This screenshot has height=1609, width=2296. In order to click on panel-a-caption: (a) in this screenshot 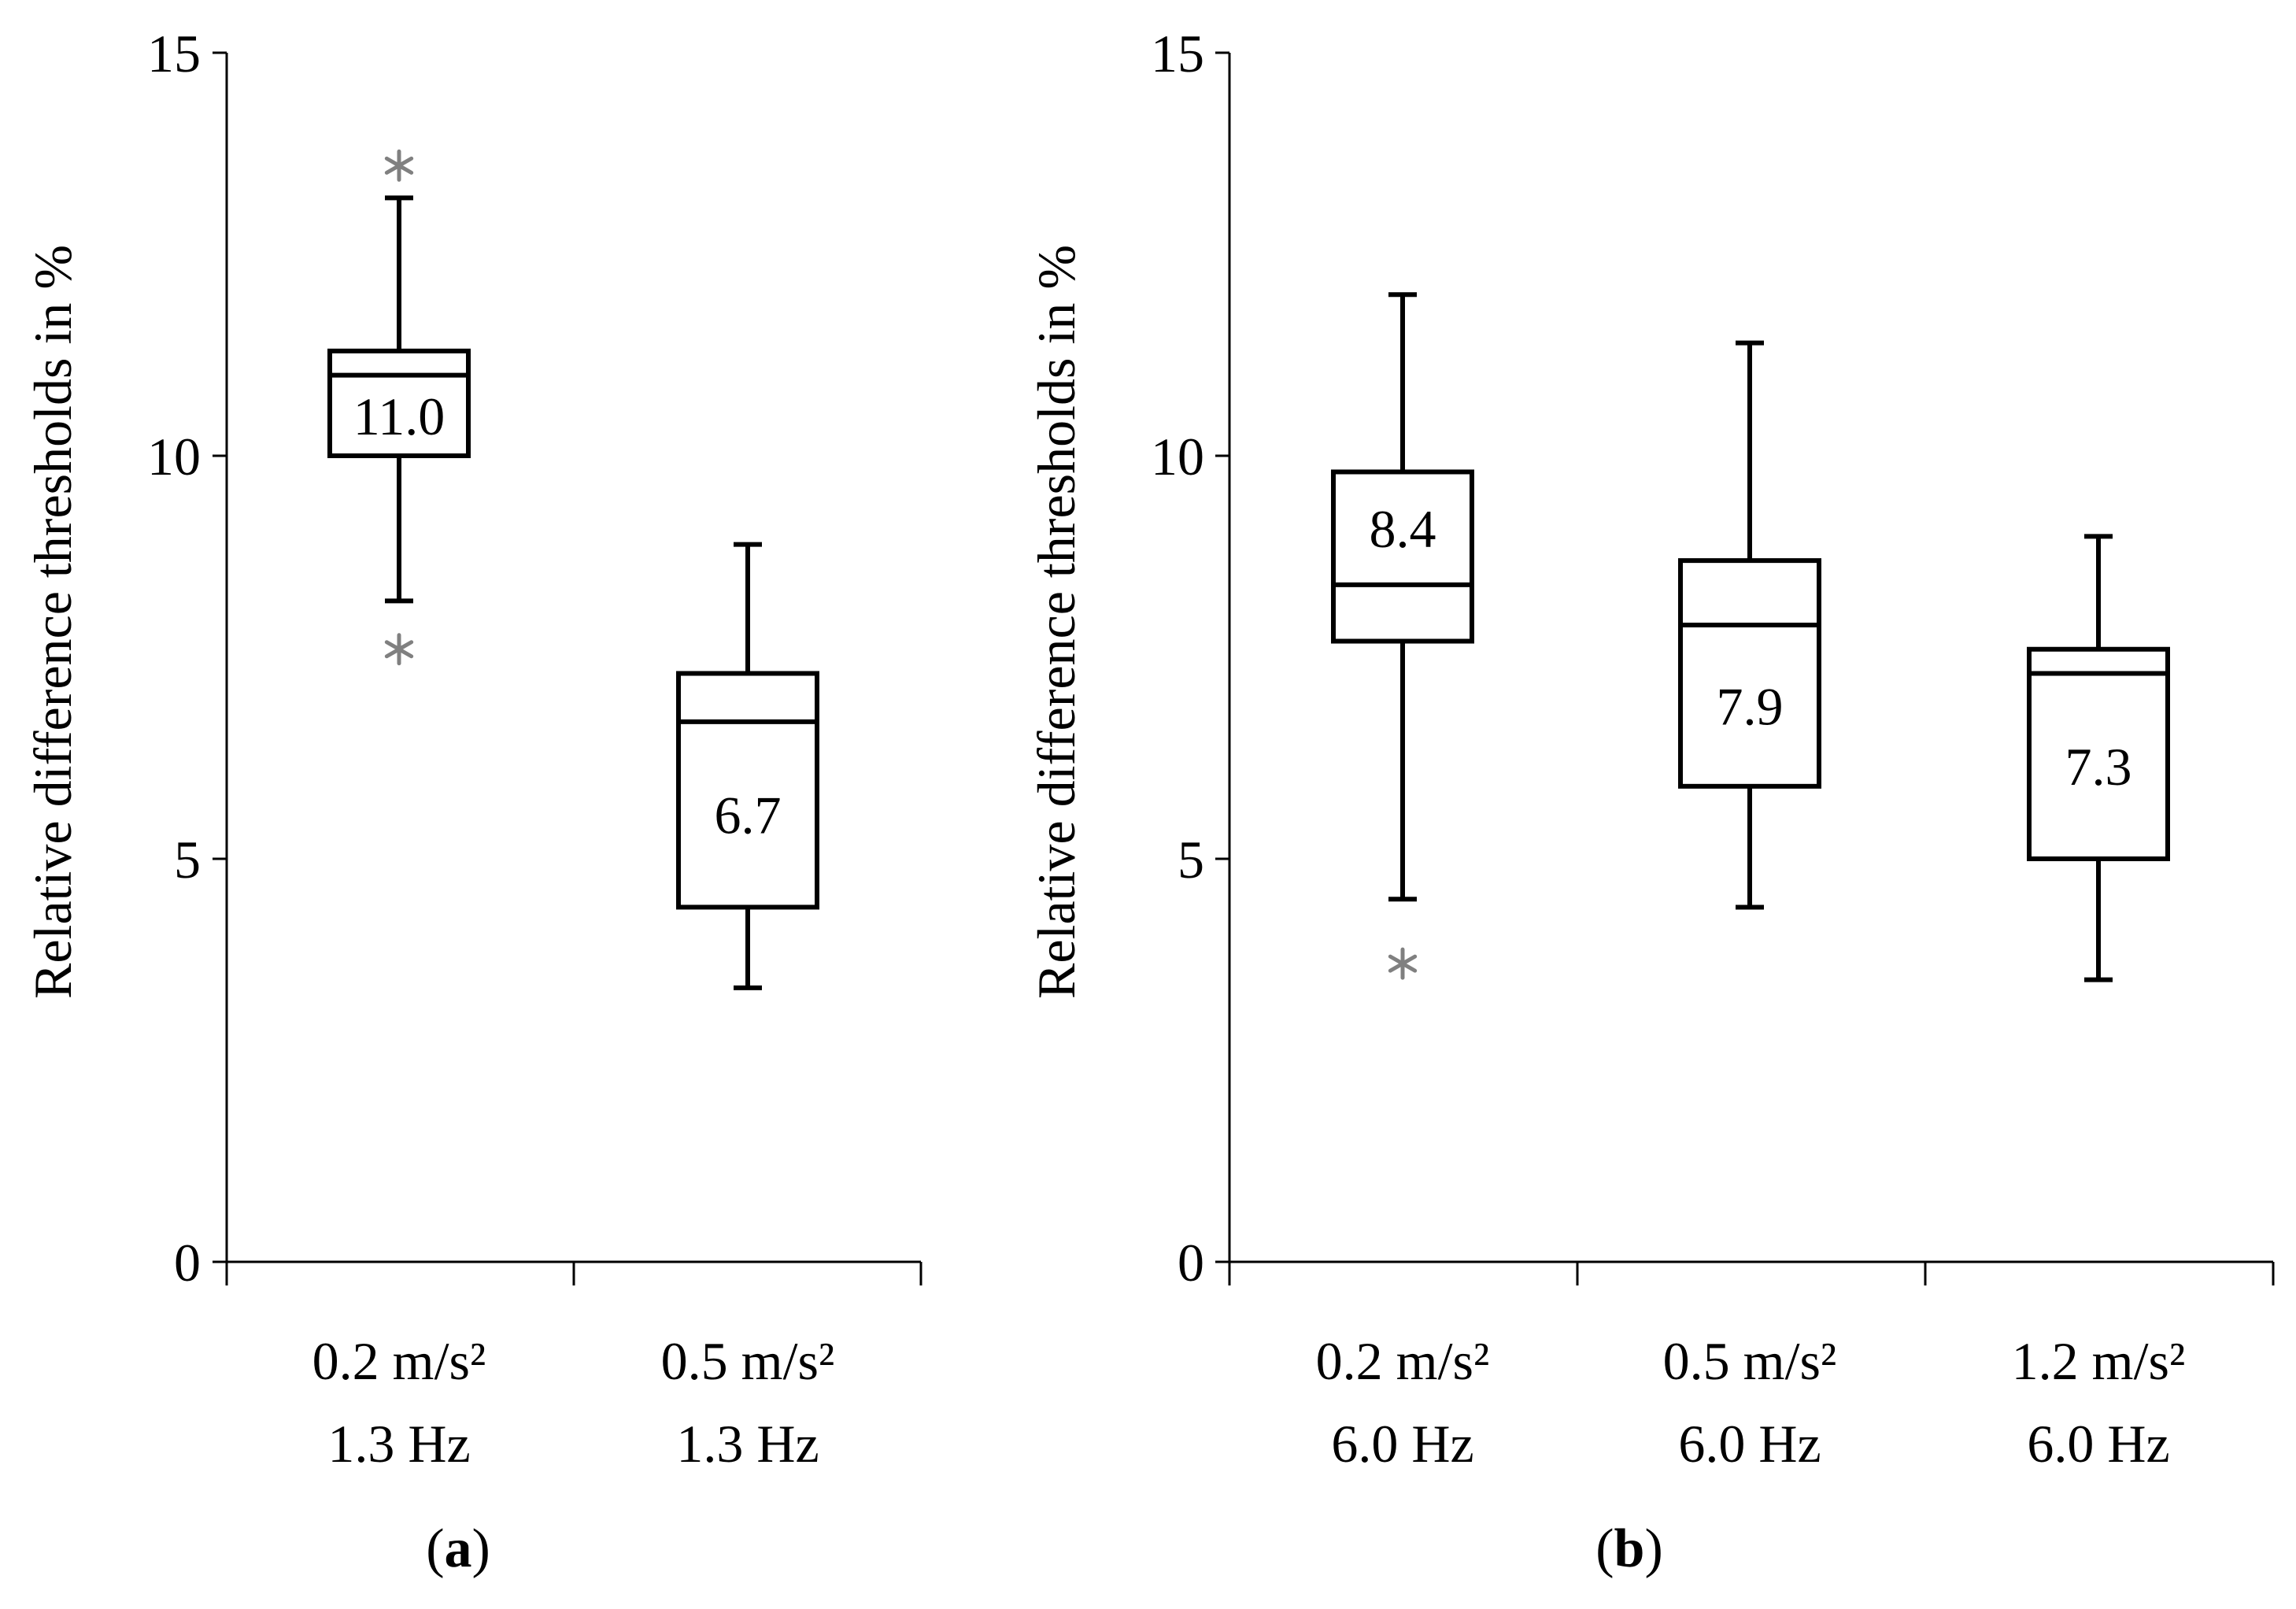, I will do `click(458, 1548)`.